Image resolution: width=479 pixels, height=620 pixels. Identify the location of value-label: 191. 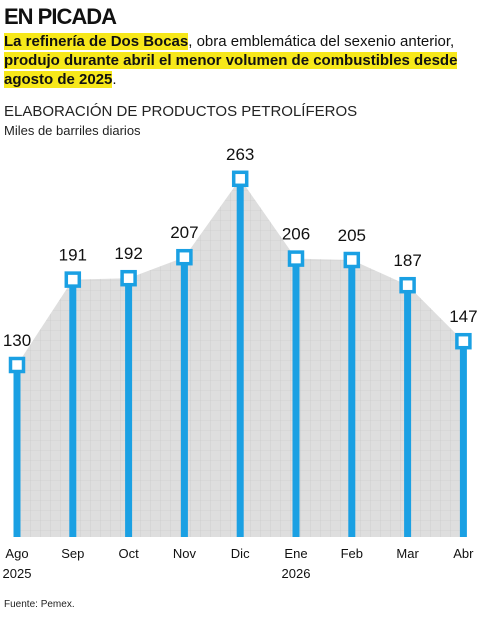
(73, 255).